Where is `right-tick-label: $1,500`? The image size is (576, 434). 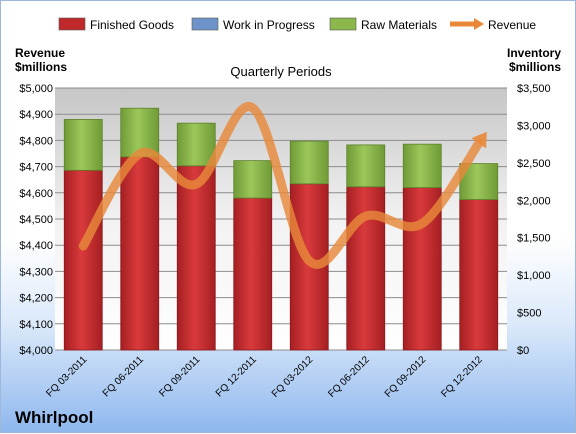 right-tick-label: $1,500 is located at coordinates (534, 239).